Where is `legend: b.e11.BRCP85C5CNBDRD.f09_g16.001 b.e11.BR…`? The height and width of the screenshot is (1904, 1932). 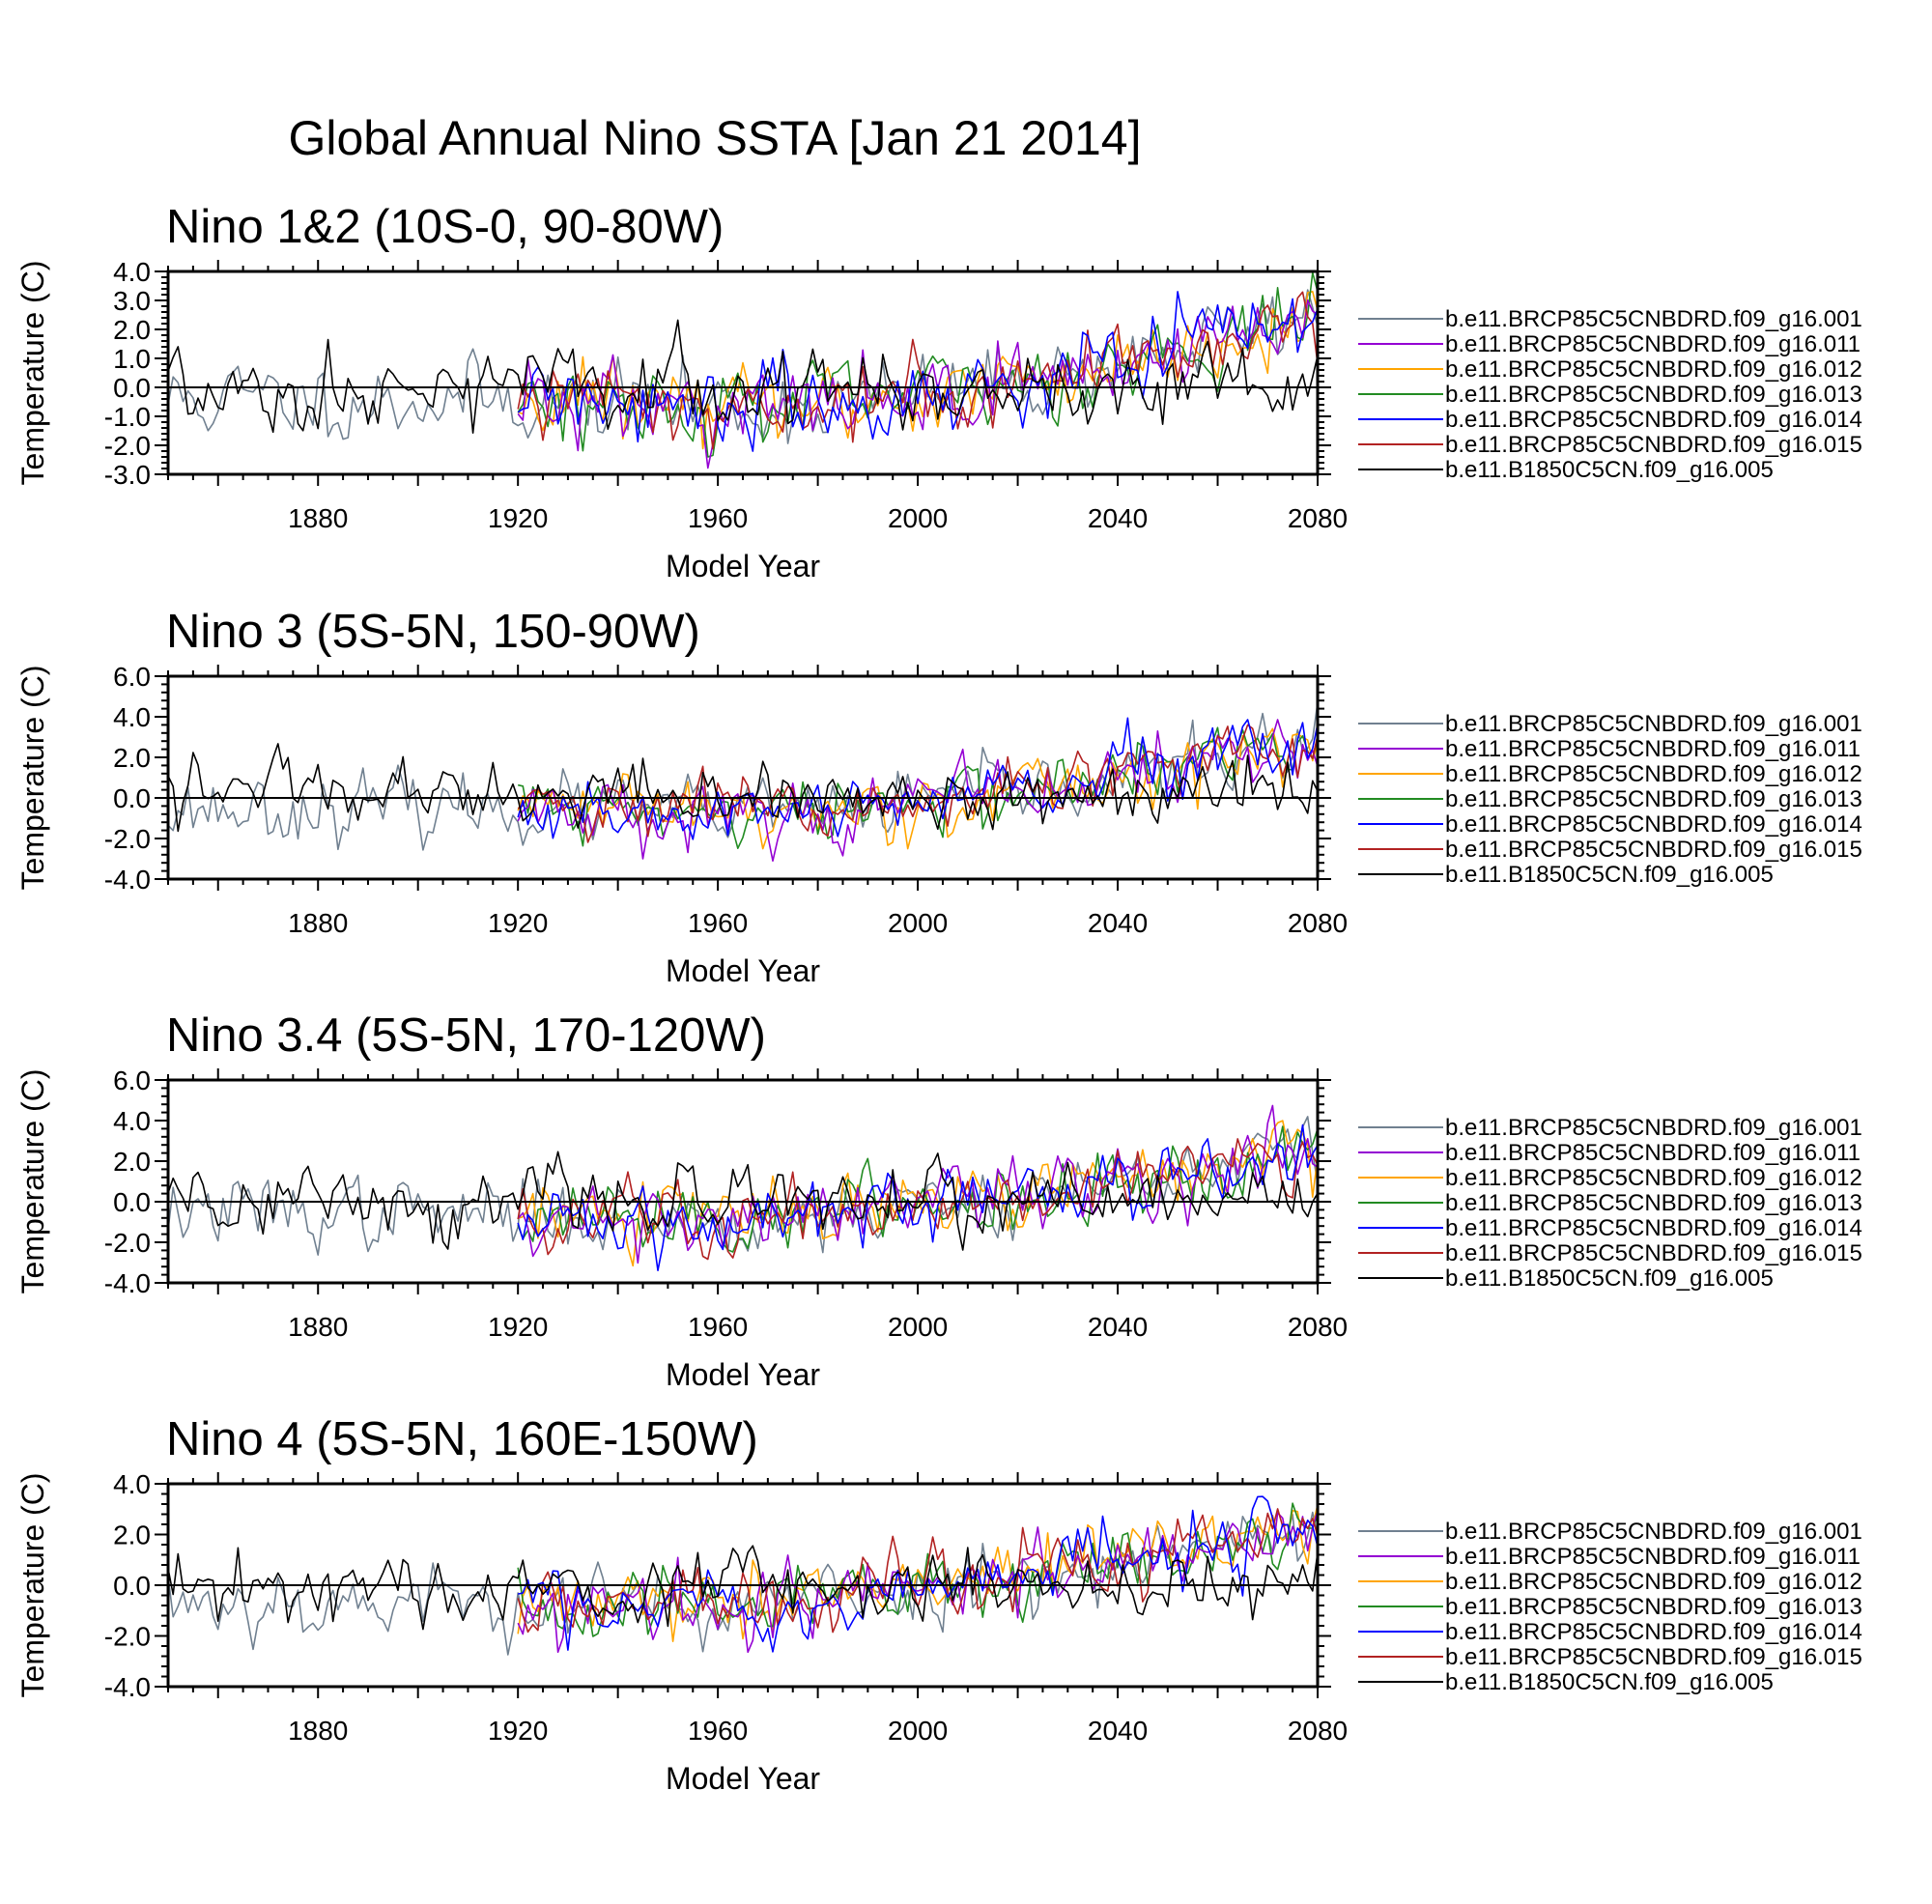
legend: b.e11.BRCP85C5CNBDRD.f09_g16.001 b.e11.BR… is located at coordinates (1610, 394).